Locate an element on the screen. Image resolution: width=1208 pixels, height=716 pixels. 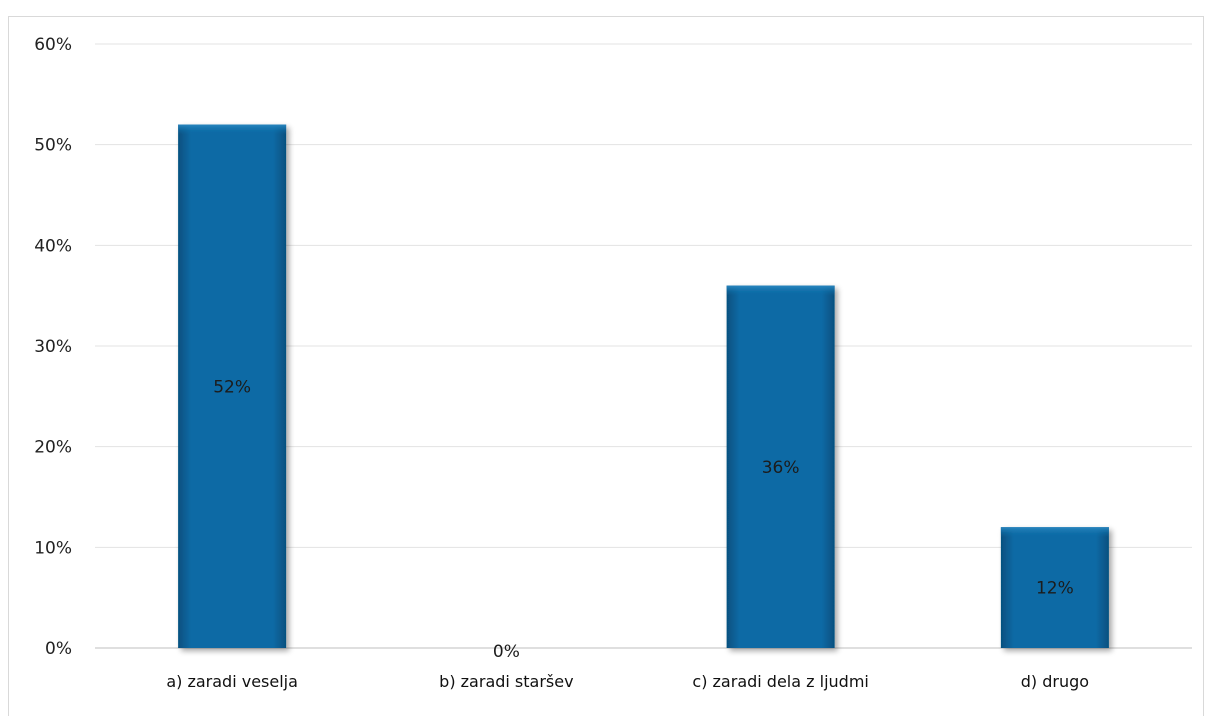
y-tick-label: 60% is located at coordinates (53, 45).